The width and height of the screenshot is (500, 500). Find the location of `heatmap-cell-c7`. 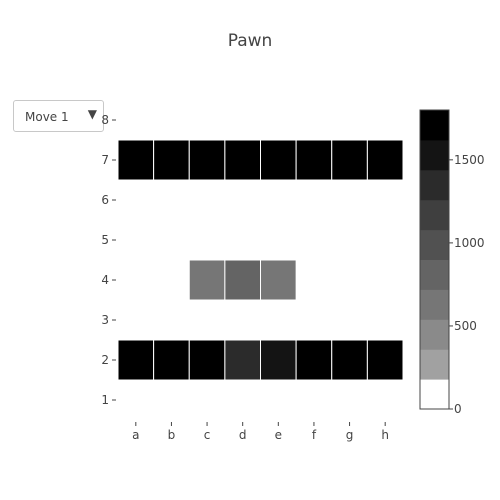

heatmap-cell-c7 is located at coordinates (207, 160).